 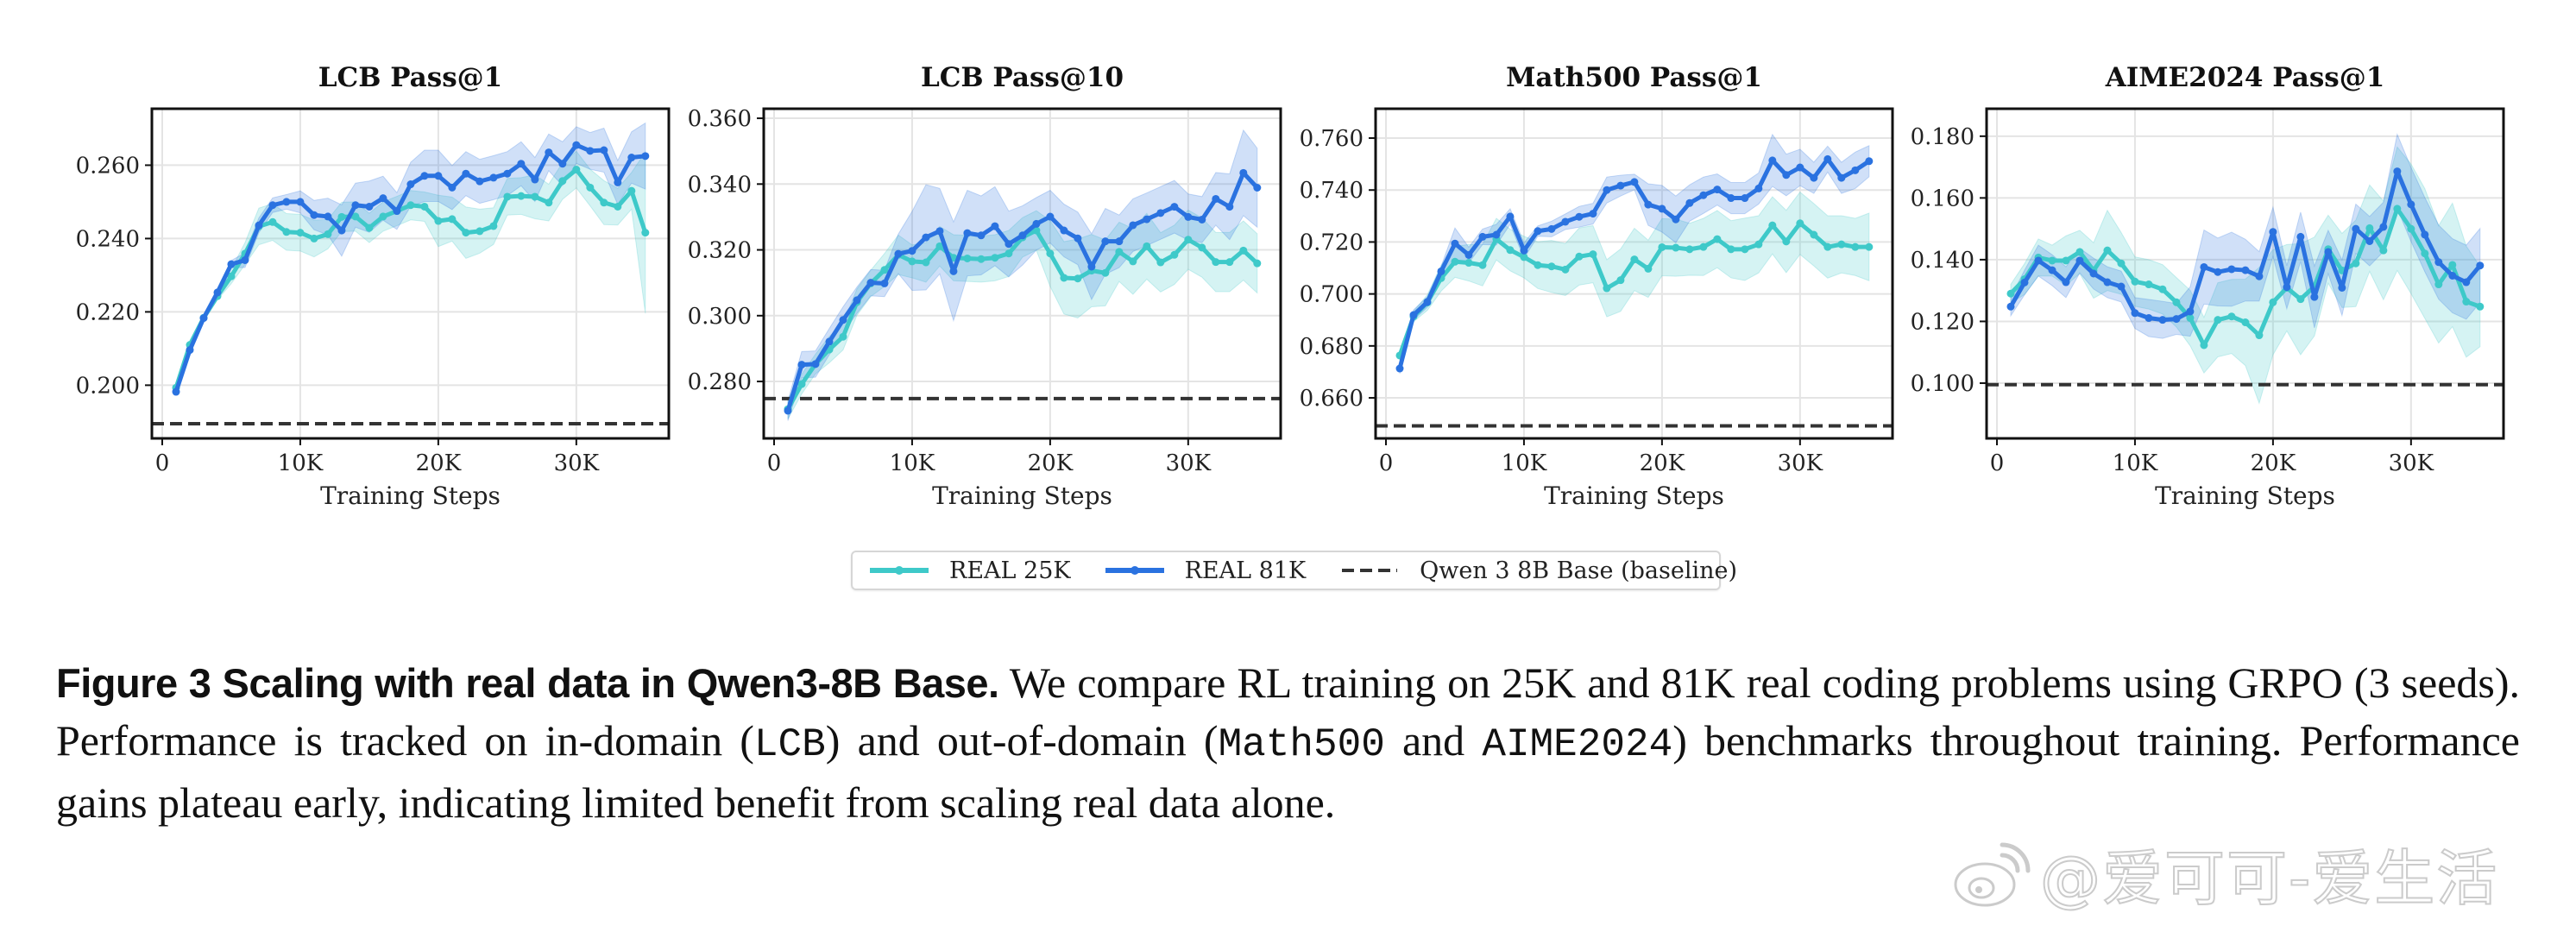 What do you see at coordinates (789, 744) in the screenshot?
I see `caption-code: LCB` at bounding box center [789, 744].